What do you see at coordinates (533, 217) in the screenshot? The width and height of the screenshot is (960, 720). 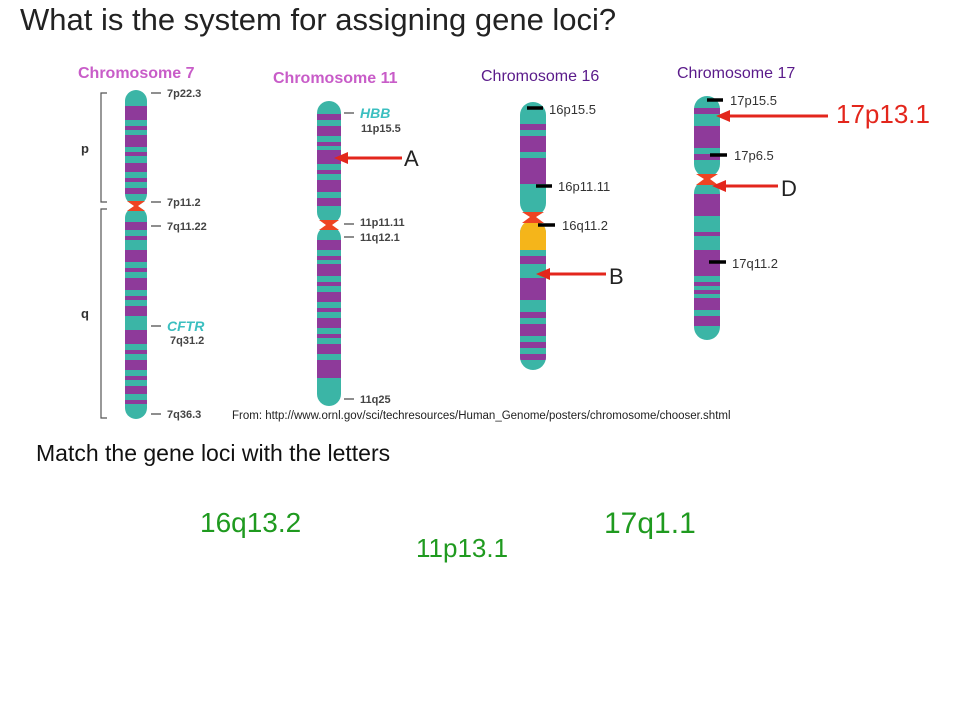 I see `chr16-centromere` at bounding box center [533, 217].